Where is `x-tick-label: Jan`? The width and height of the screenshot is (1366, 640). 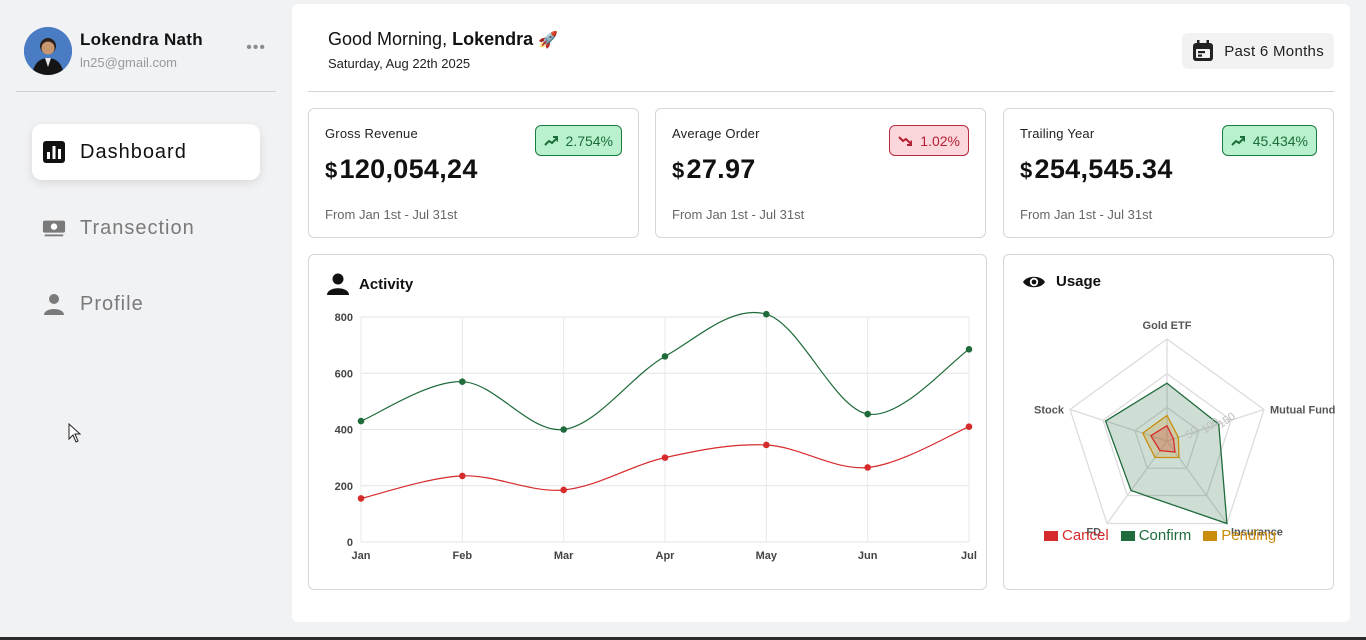 x-tick-label: Jan is located at coordinates (361, 556).